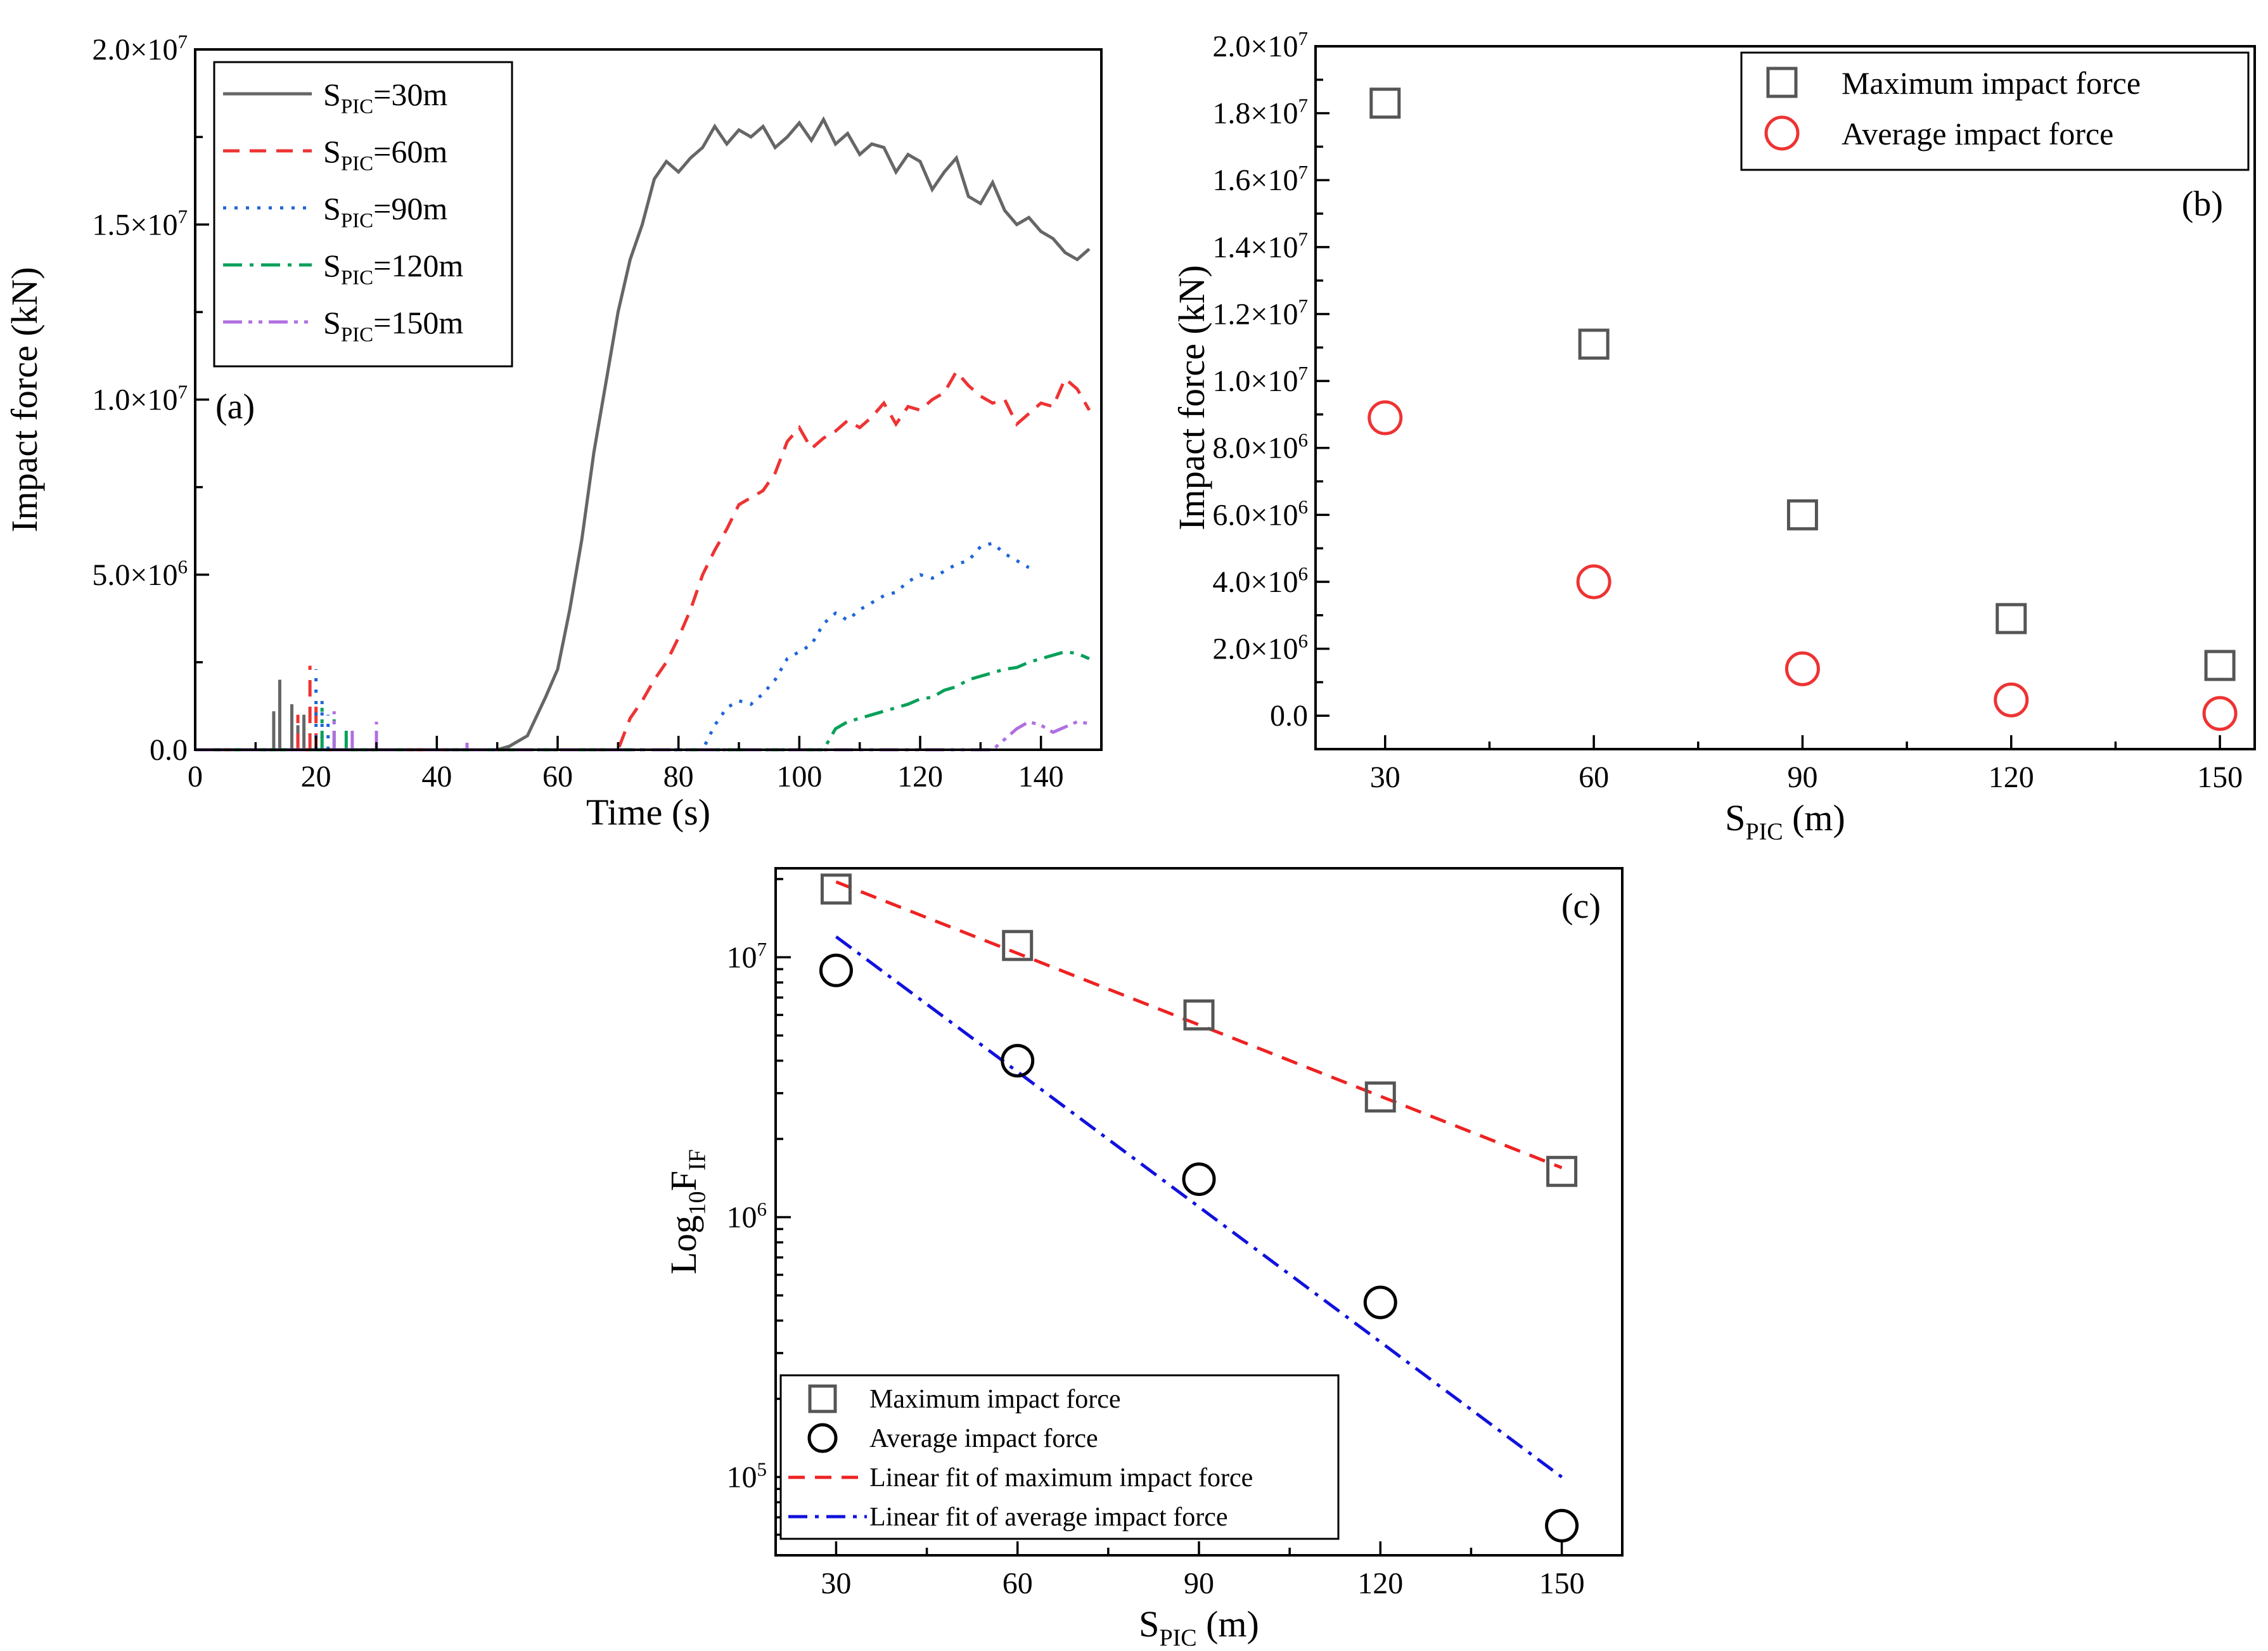 This screenshot has width=2268, height=1651. I want to click on y-tick-label: 1.5×10⁷, so click(140, 223).